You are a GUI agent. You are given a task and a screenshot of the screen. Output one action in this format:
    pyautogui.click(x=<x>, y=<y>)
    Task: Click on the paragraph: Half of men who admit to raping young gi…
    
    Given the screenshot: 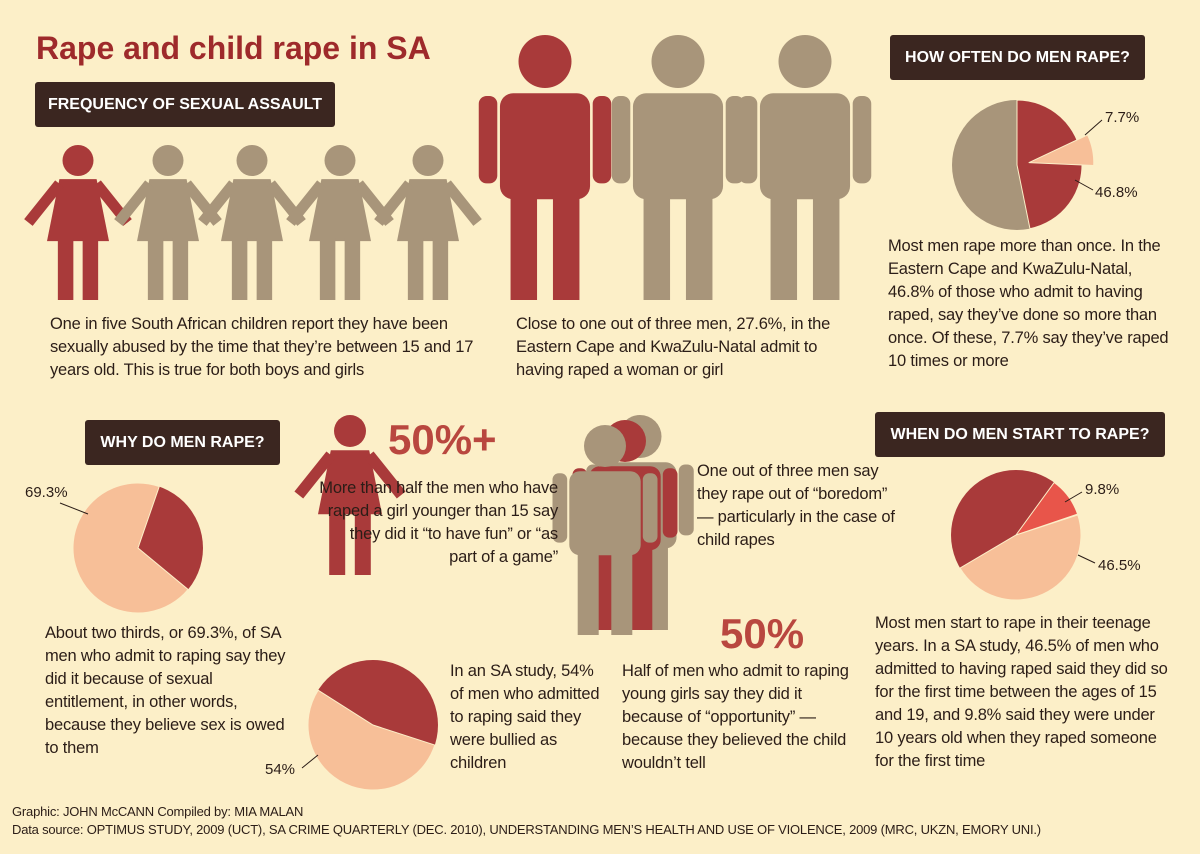 What is the action you would take?
    pyautogui.click(x=735, y=717)
    